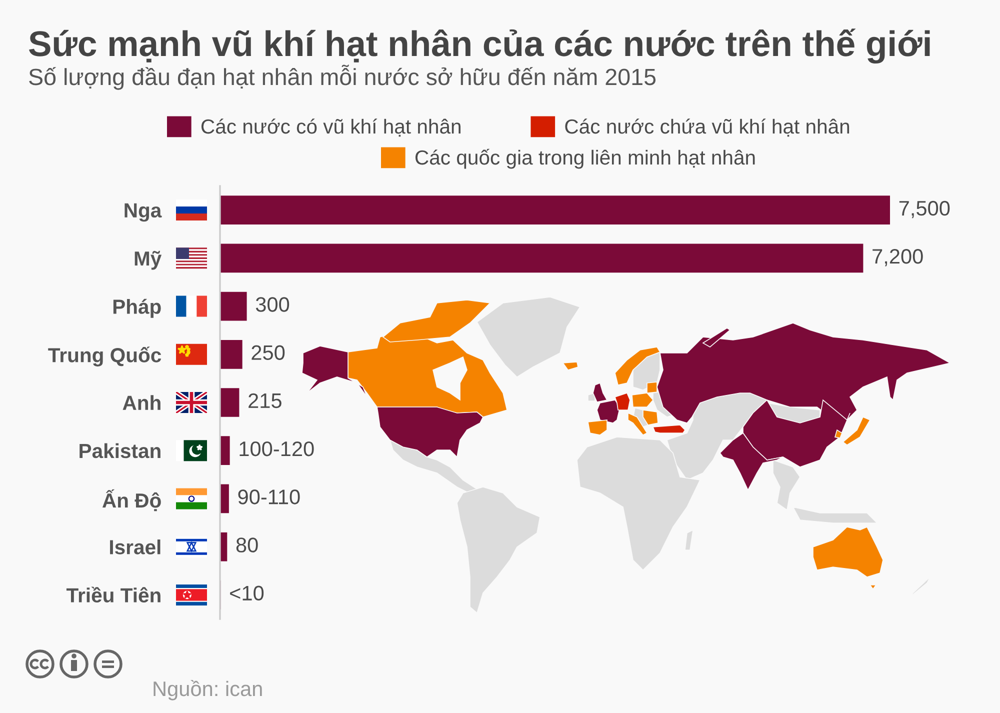 The height and width of the screenshot is (713, 1000). I want to click on chart-subtitle: Số lượng đầu đạn hạt nhân mỗi nước sở hữu đến năm 2015, so click(342, 77).